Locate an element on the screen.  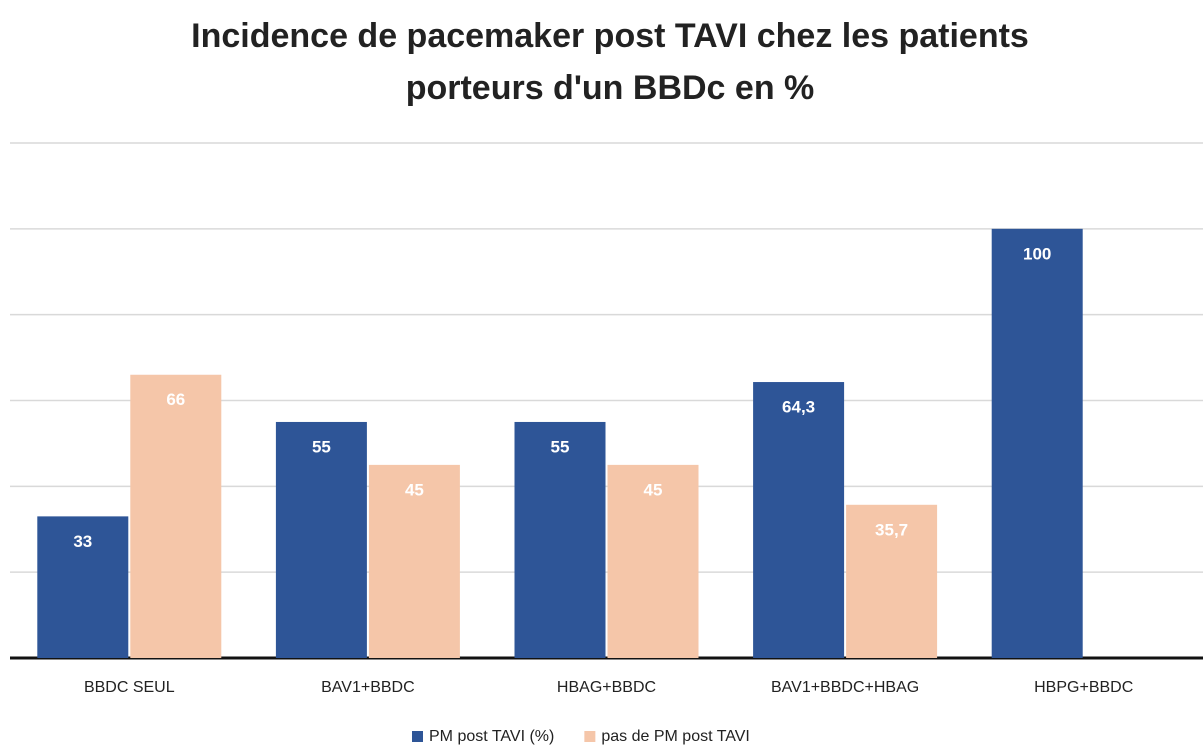
chart-title: porteurs d'un BBDc en % is located at coordinates (610, 88).